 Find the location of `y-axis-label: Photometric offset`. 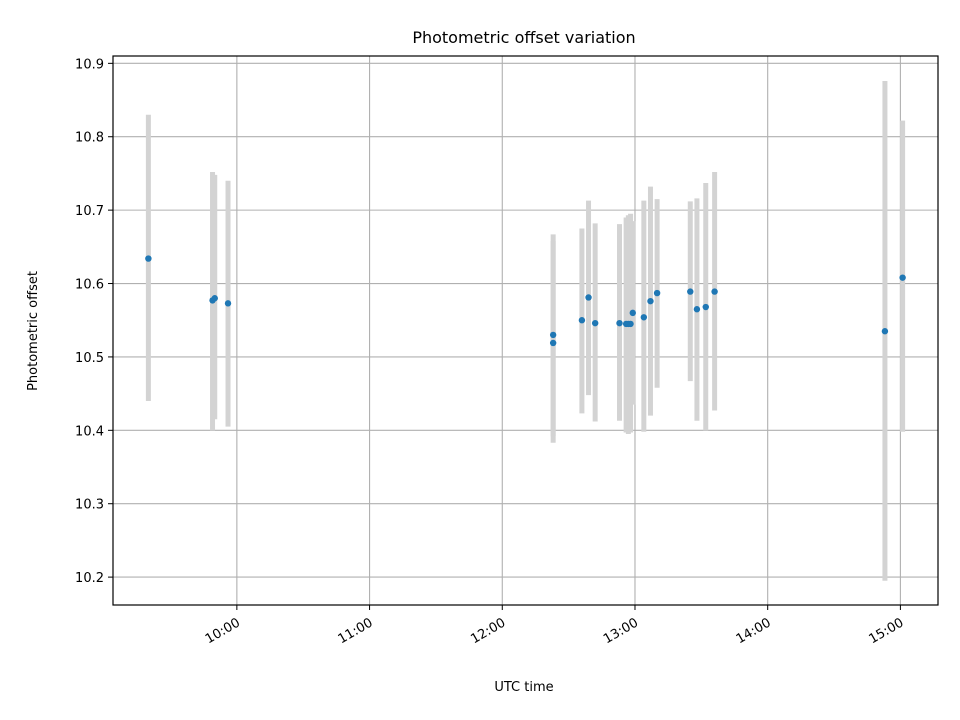

y-axis-label: Photometric offset is located at coordinates (33, 331).